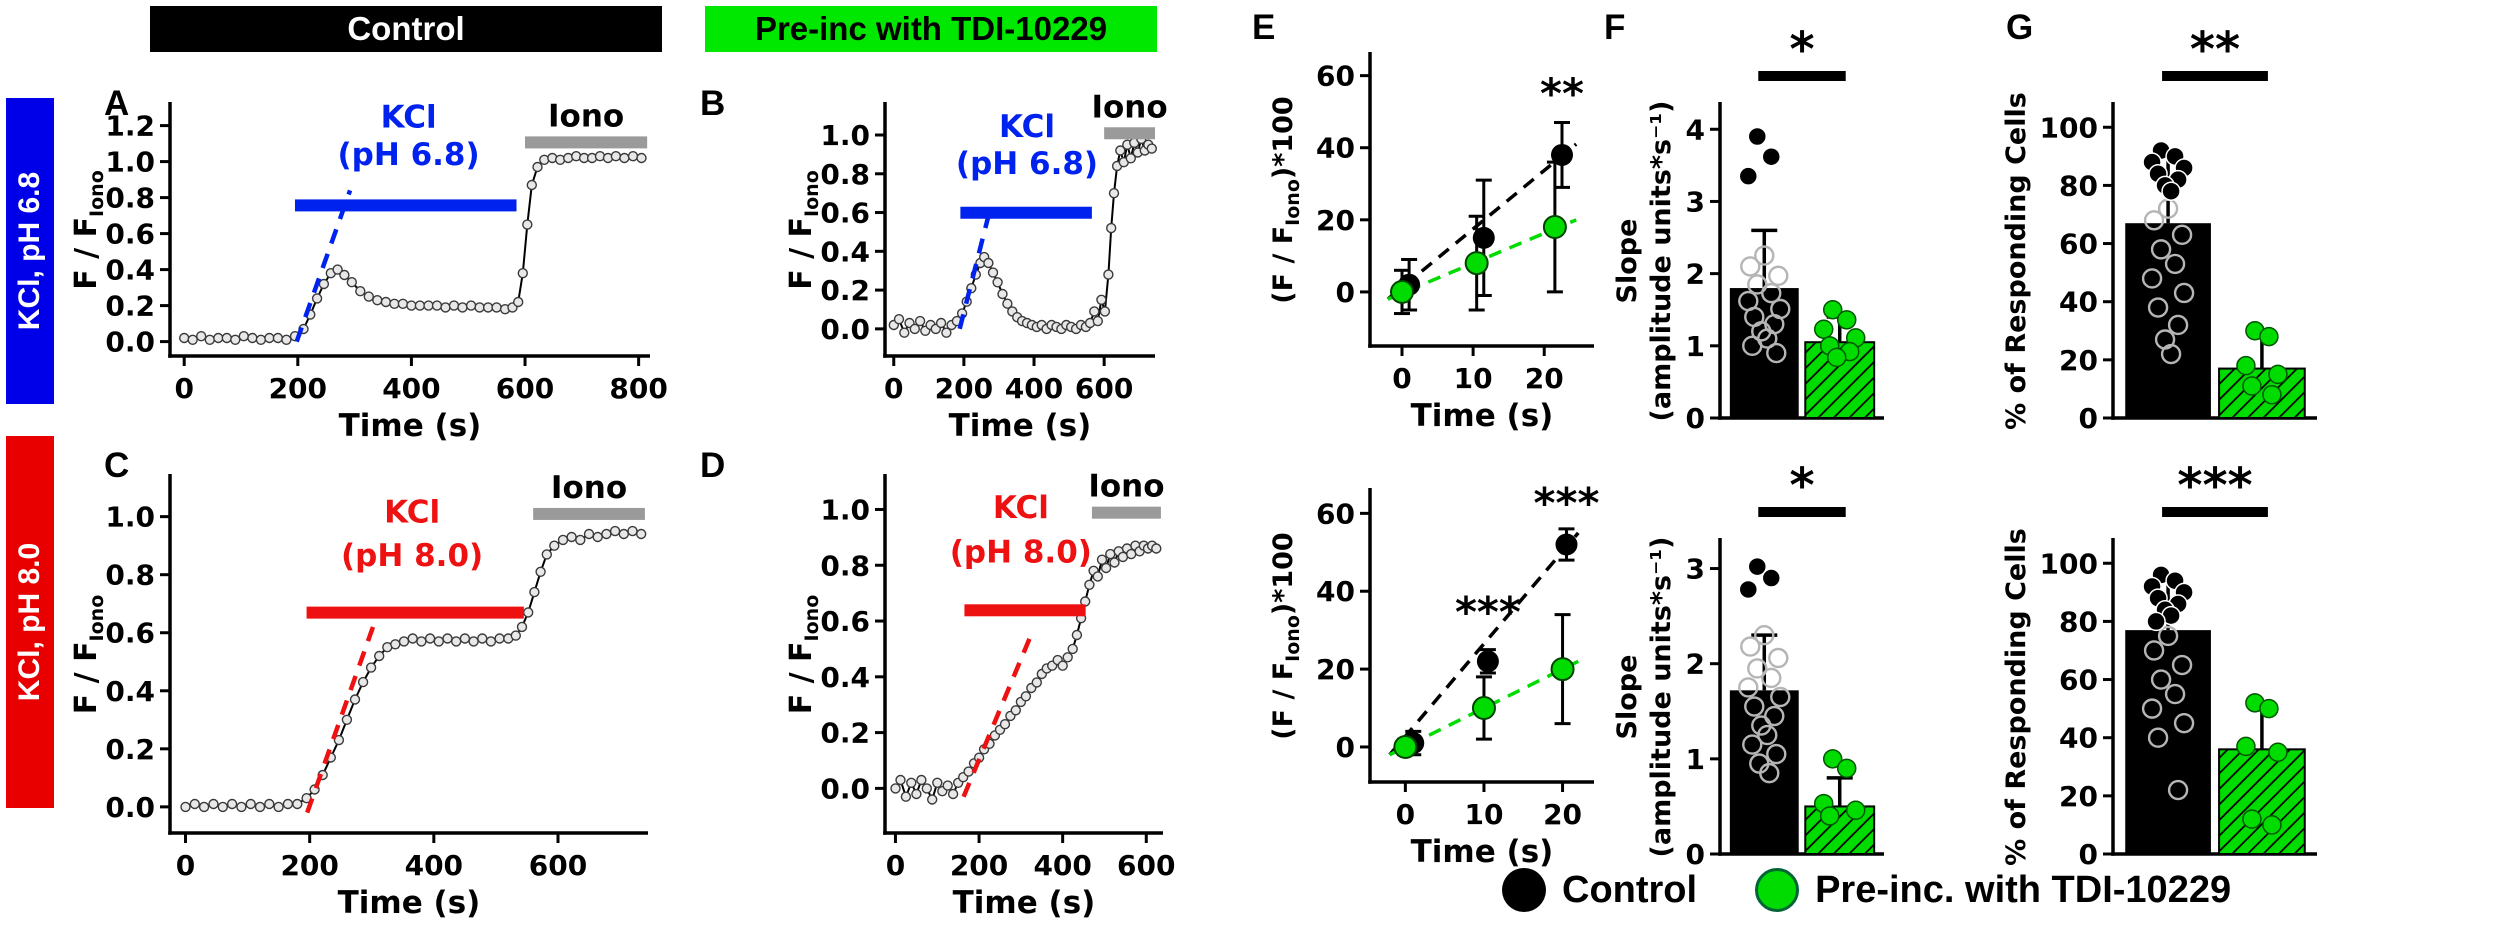 The image size is (2500, 935). What do you see at coordinates (713, 465) in the screenshot?
I see `panel-letter-d: D` at bounding box center [713, 465].